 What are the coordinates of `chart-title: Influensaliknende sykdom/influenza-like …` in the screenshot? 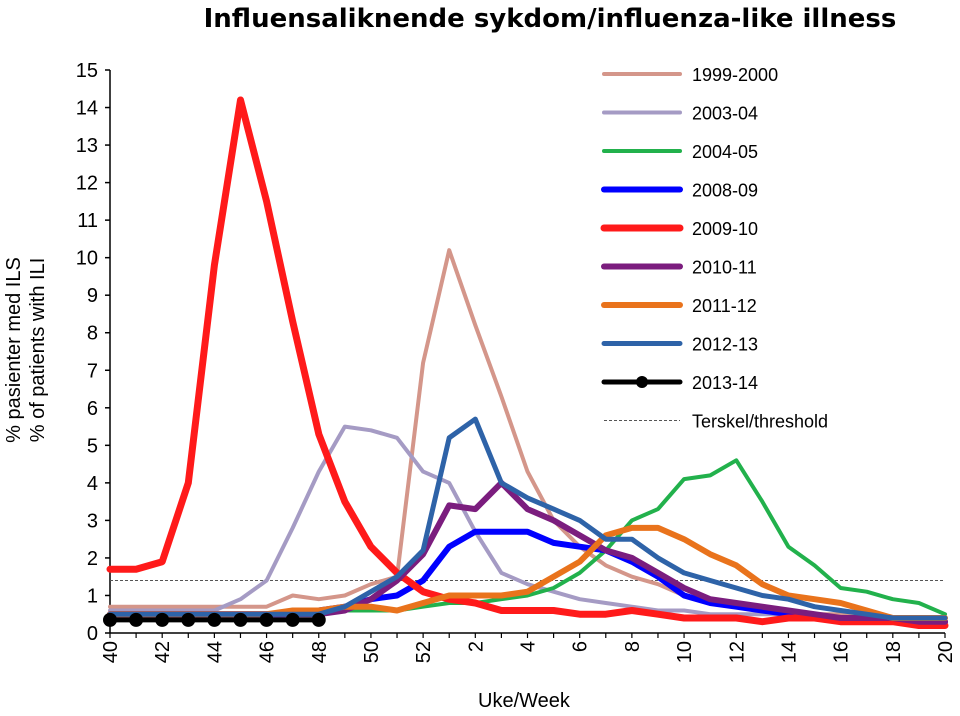 It's located at (550, 19).